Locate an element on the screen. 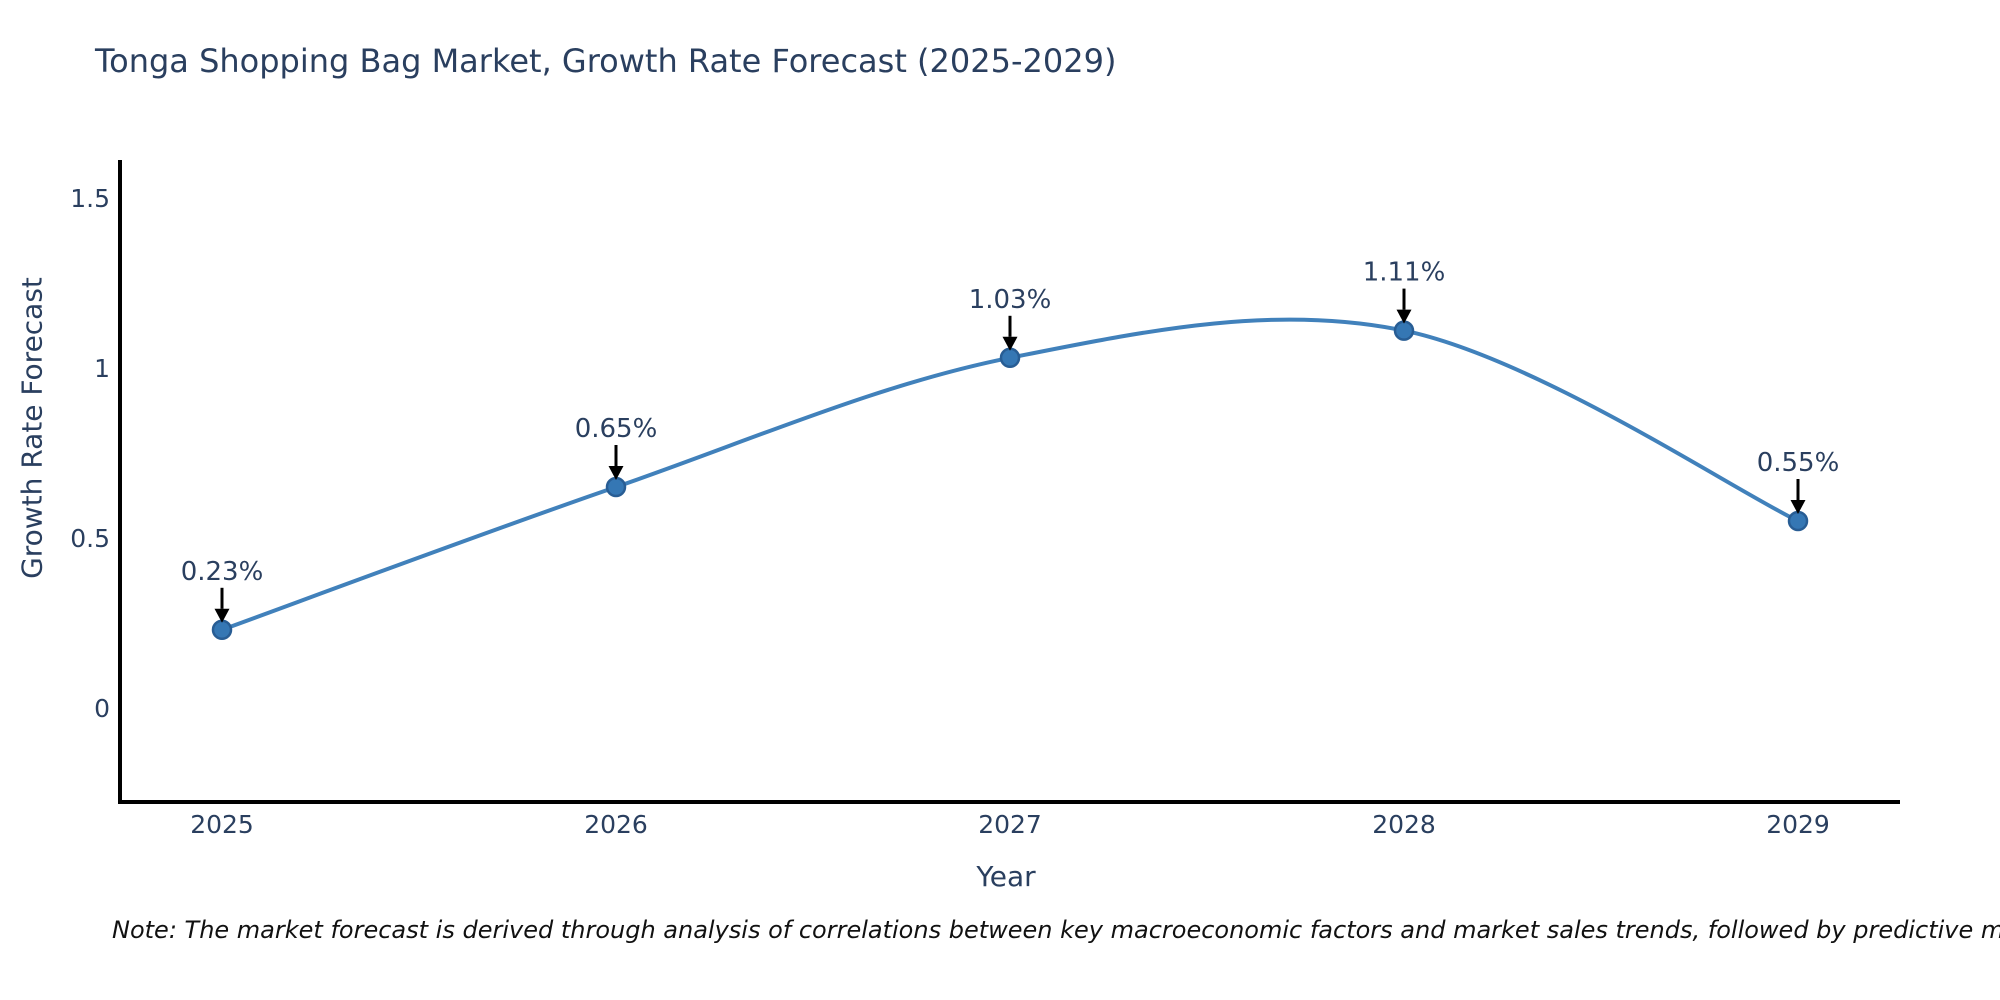  x-tick-label-2025: 2025 is located at coordinates (222, 824).